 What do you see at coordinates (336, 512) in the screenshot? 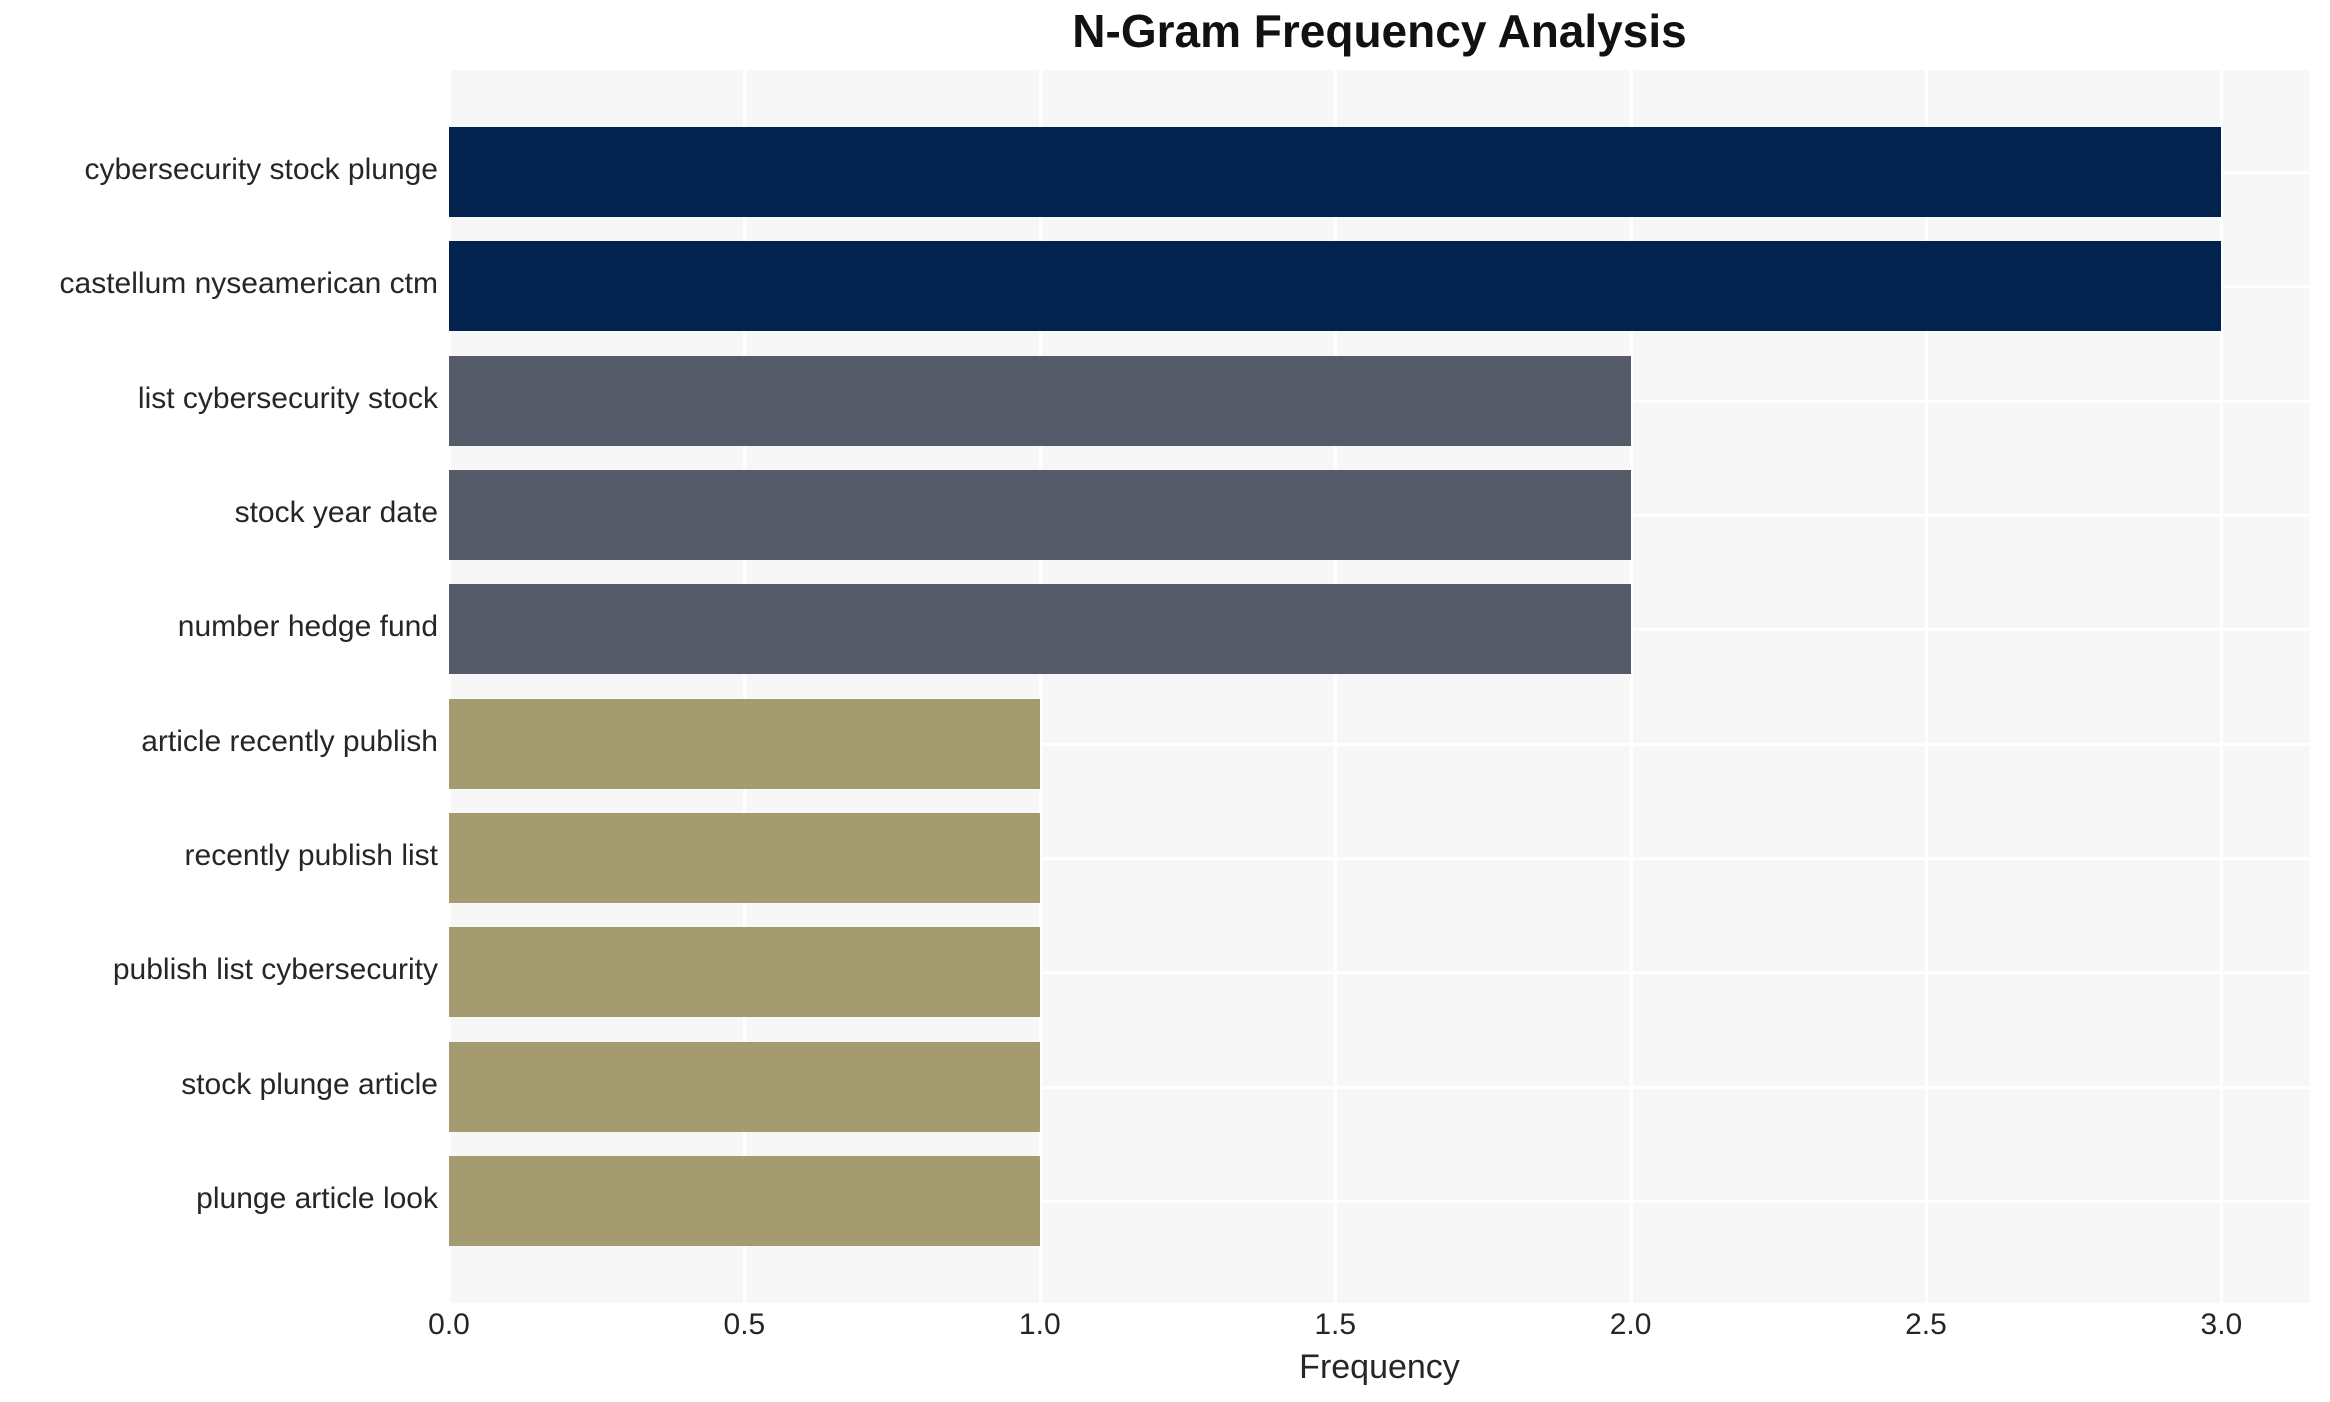
I see `y-tick-label: stock year date` at bounding box center [336, 512].